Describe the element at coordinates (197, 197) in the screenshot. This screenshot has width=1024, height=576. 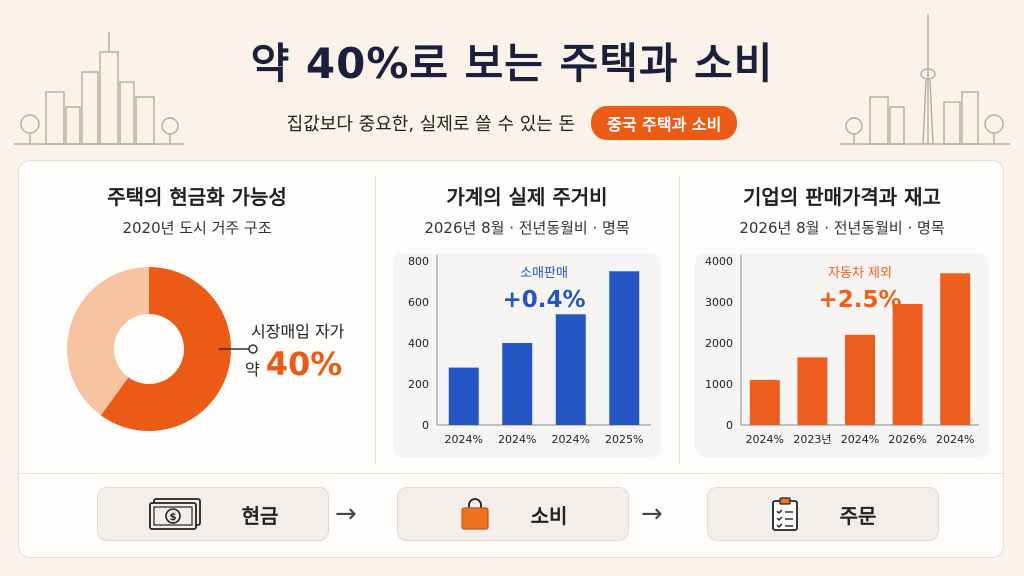
I see `panel-title: 주택의 현금화 가능성` at that location.